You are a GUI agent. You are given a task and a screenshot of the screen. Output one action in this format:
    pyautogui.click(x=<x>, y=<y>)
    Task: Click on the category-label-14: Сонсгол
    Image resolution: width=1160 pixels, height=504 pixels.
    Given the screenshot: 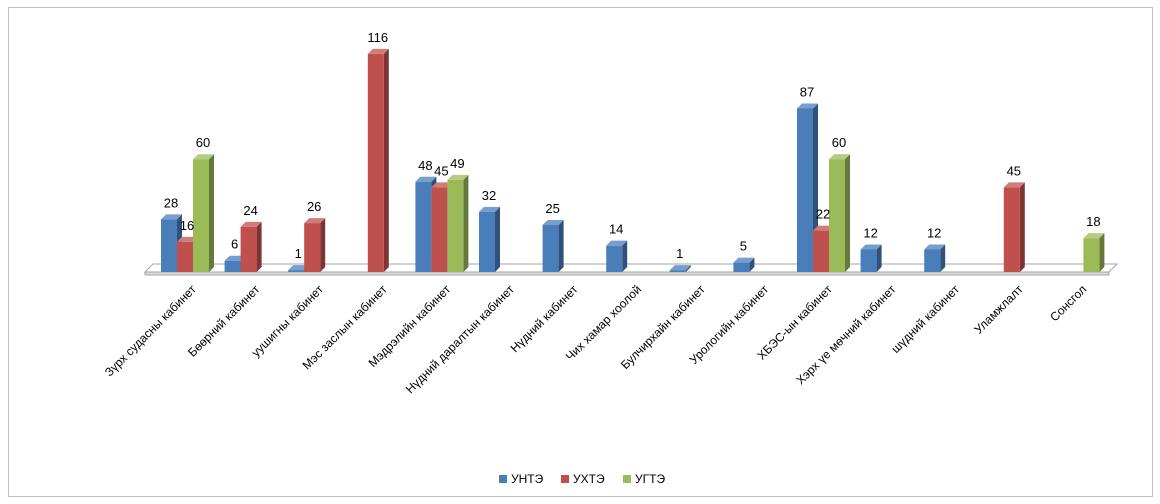 What is the action you would take?
    pyautogui.click(x=1068, y=303)
    